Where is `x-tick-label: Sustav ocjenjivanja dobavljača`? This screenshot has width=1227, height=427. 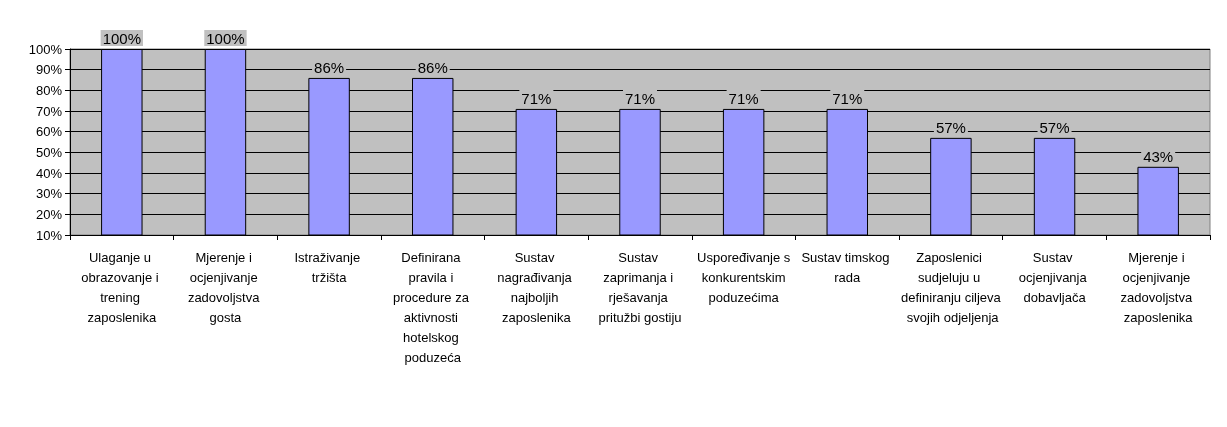
x-tick-label: Sustav ocjenjivanja dobavljača is located at coordinates (1054, 277).